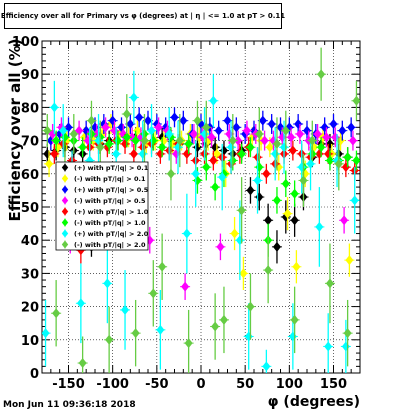 This screenshot has height=414, width=400. I want to click on legend-label: (-) with pT/|q| > 1.0, so click(110, 223).